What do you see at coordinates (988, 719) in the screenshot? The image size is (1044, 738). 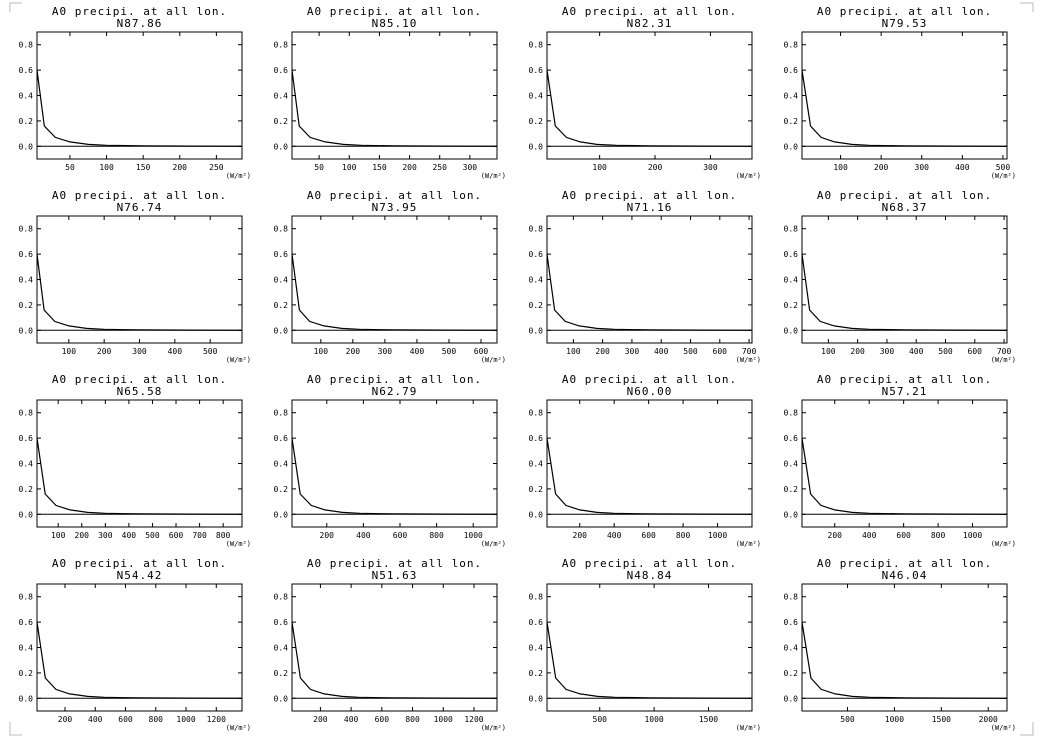 I see `x-tick-label: 2000` at bounding box center [988, 719].